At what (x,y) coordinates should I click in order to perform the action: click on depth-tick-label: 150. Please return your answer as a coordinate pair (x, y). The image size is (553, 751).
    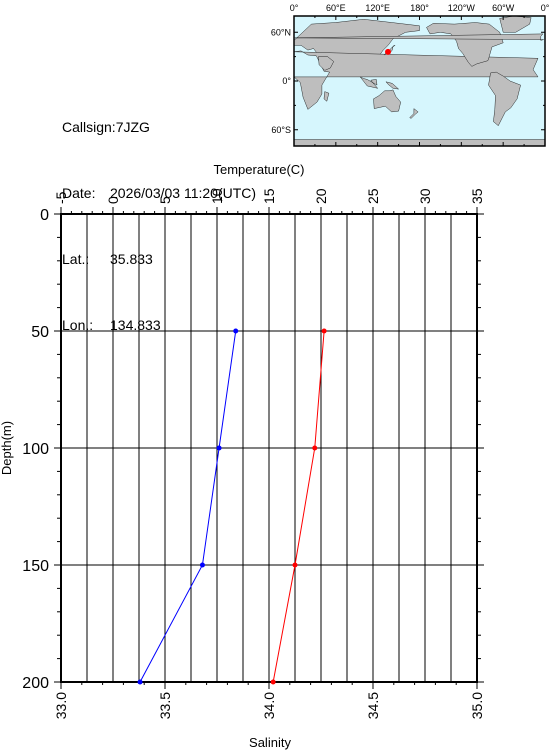
    Looking at the image, I should click on (35, 566).